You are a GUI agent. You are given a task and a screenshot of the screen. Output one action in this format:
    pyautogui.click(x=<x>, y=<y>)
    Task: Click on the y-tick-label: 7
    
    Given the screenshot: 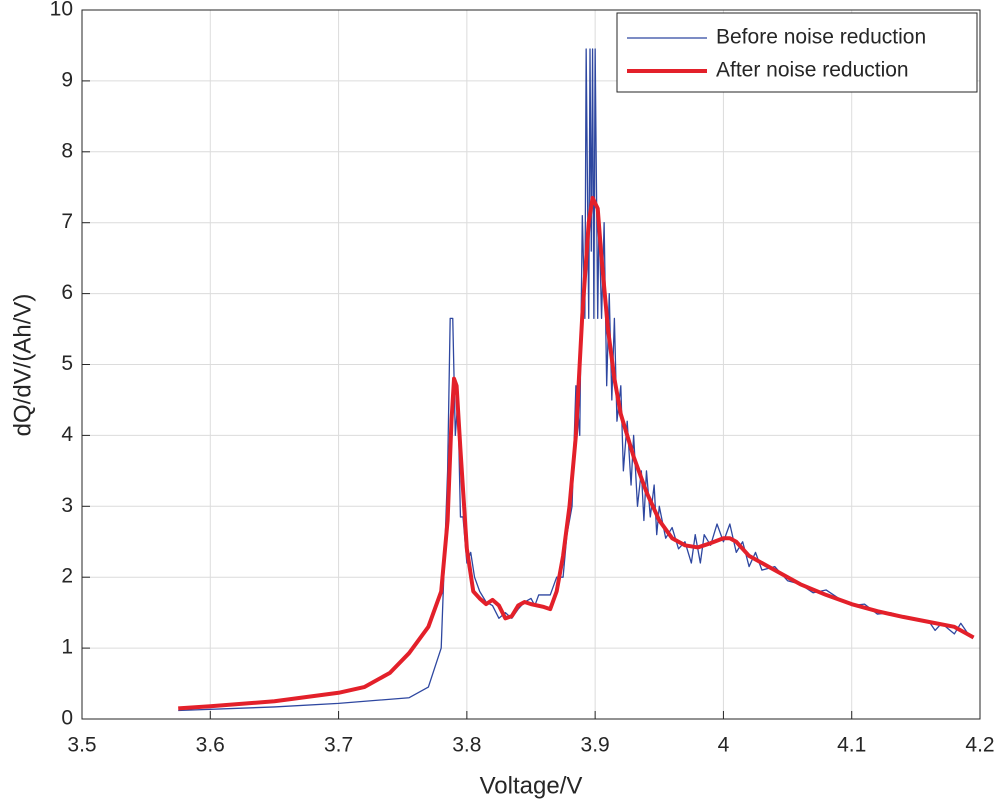 What is the action you would take?
    pyautogui.click(x=67, y=221)
    